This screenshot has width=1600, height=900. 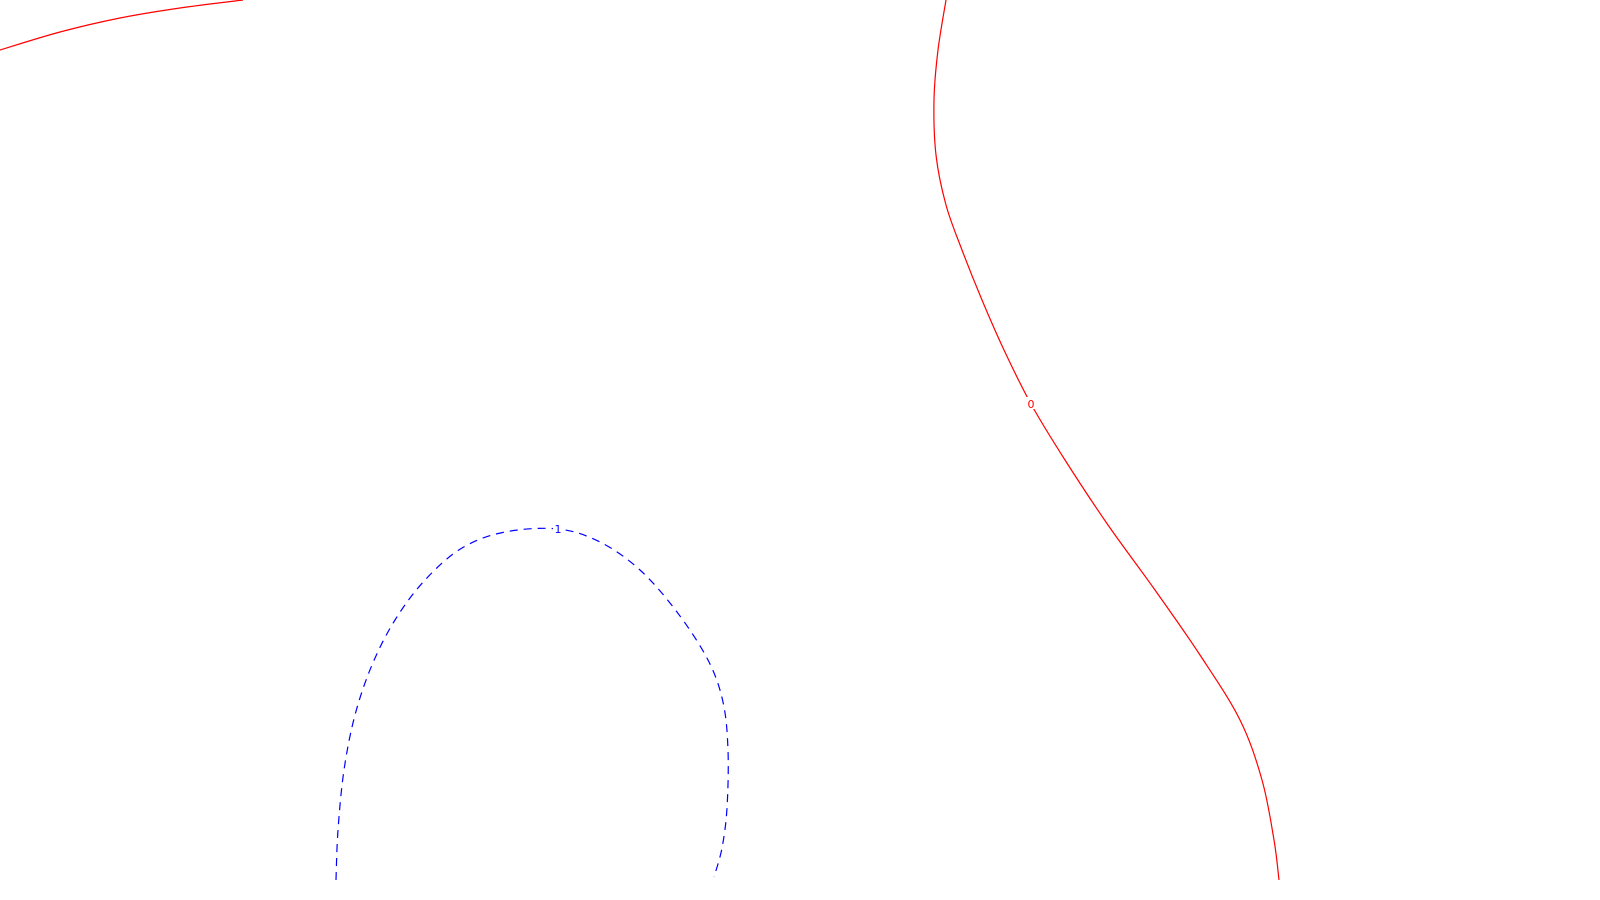 What do you see at coordinates (122, 25) in the screenshot?
I see `contour-line-zero-upper-left` at bounding box center [122, 25].